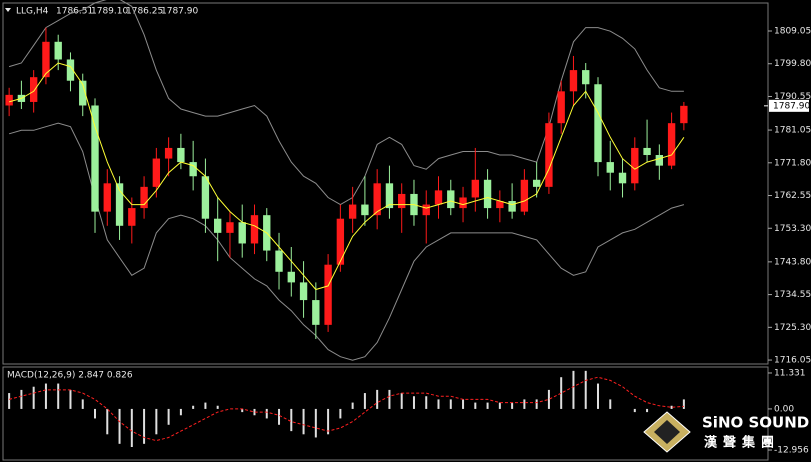  I want to click on y-tick-label: 1790.55, so click(792, 97).